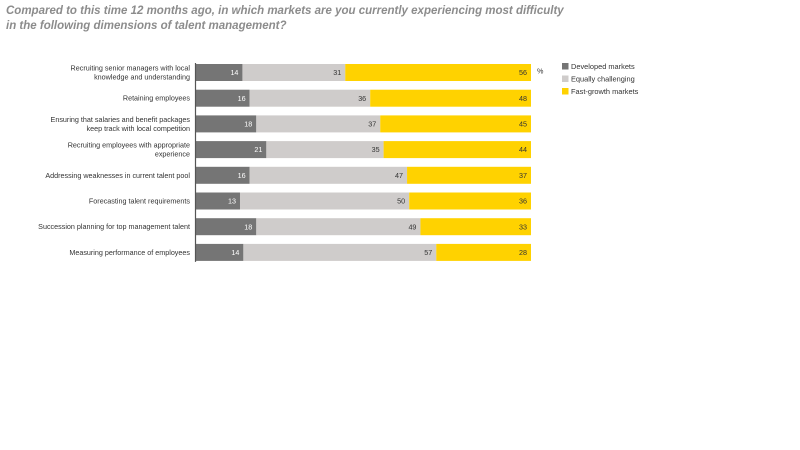 The height and width of the screenshot is (450, 800). Describe the element at coordinates (258, 149) in the screenshot. I see `data-label: 21` at that location.